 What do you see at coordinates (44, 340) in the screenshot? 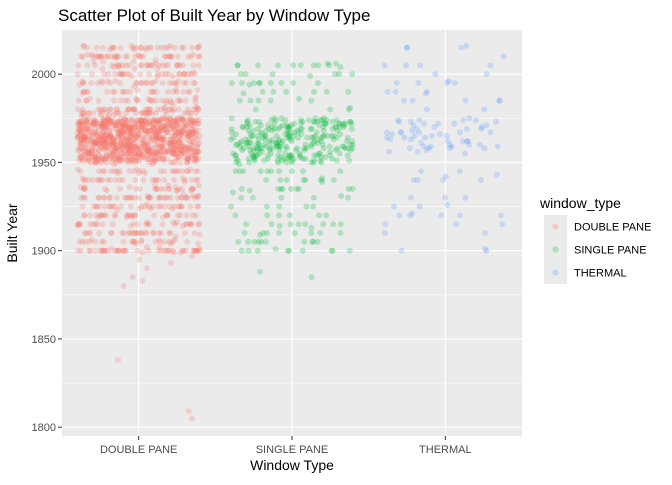
I see `y-tick-label: 1850` at bounding box center [44, 340].